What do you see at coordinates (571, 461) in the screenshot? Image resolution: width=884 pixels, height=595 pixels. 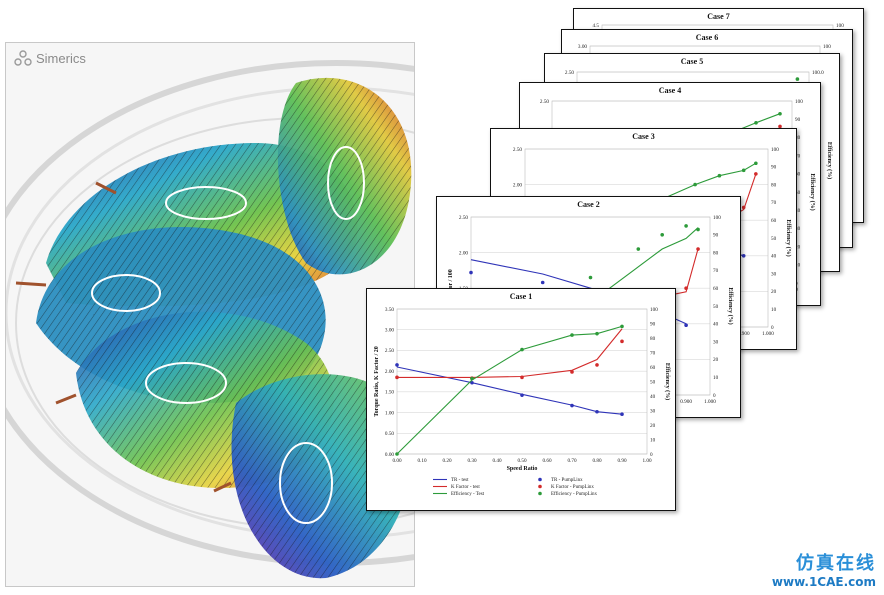 I see `x-tick-label: 0.70` at bounding box center [571, 461].